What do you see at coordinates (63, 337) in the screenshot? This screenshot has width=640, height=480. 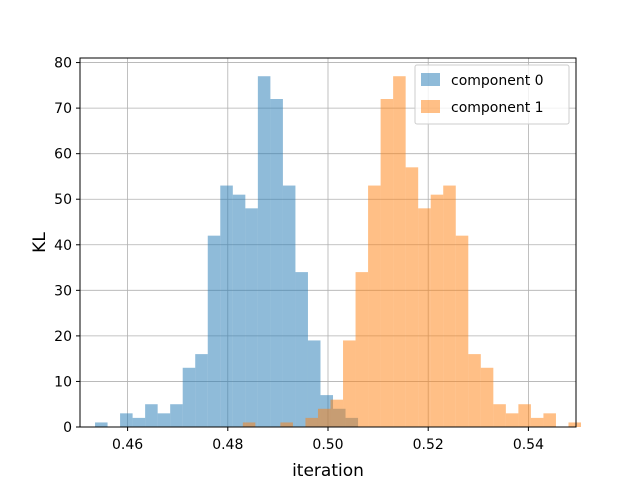 I see `y-tick-label: 20` at bounding box center [63, 337].